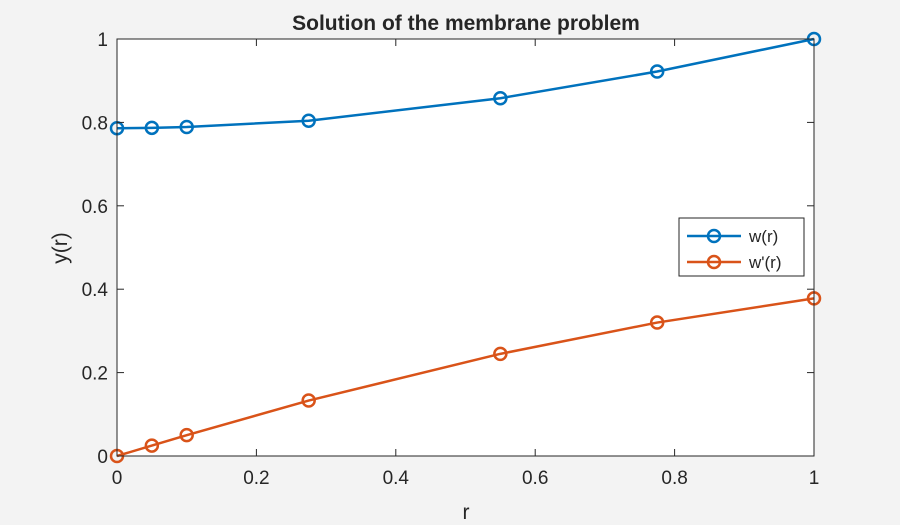  I want to click on y-tick-label: 0.8, so click(95, 123).